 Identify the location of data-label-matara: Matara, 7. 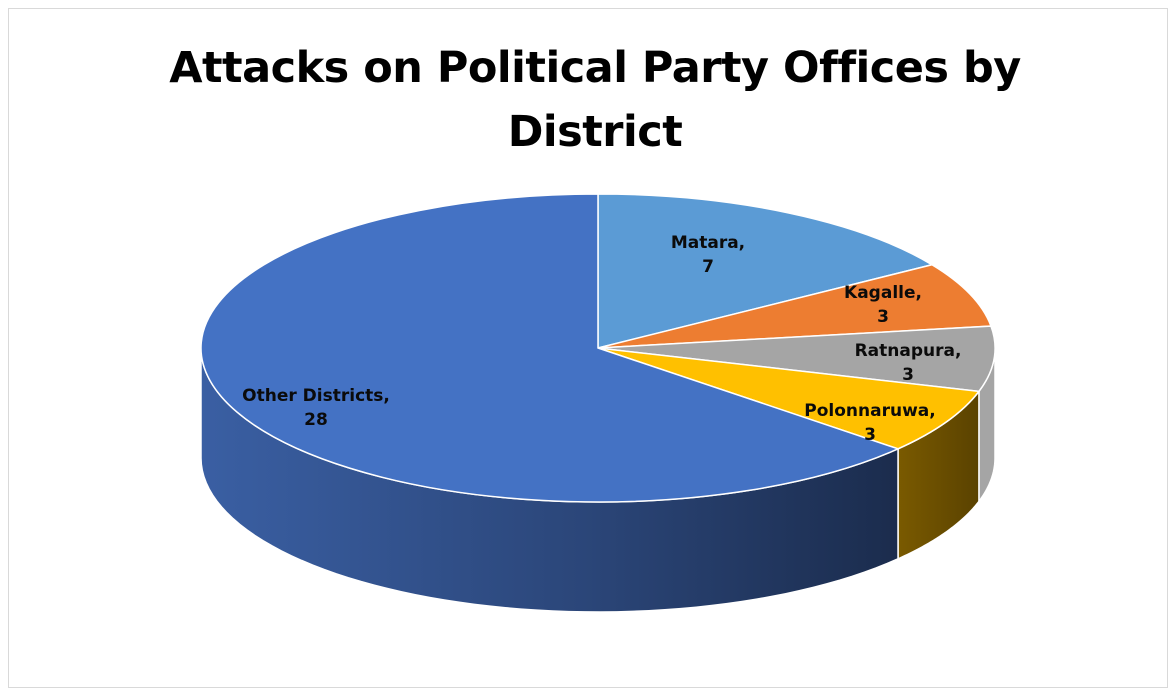
(708, 255).